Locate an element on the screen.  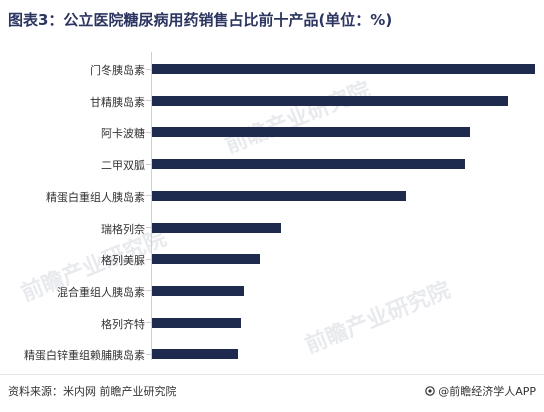
brand-credit: @前瞻经济学人APP is located at coordinates (480, 391).